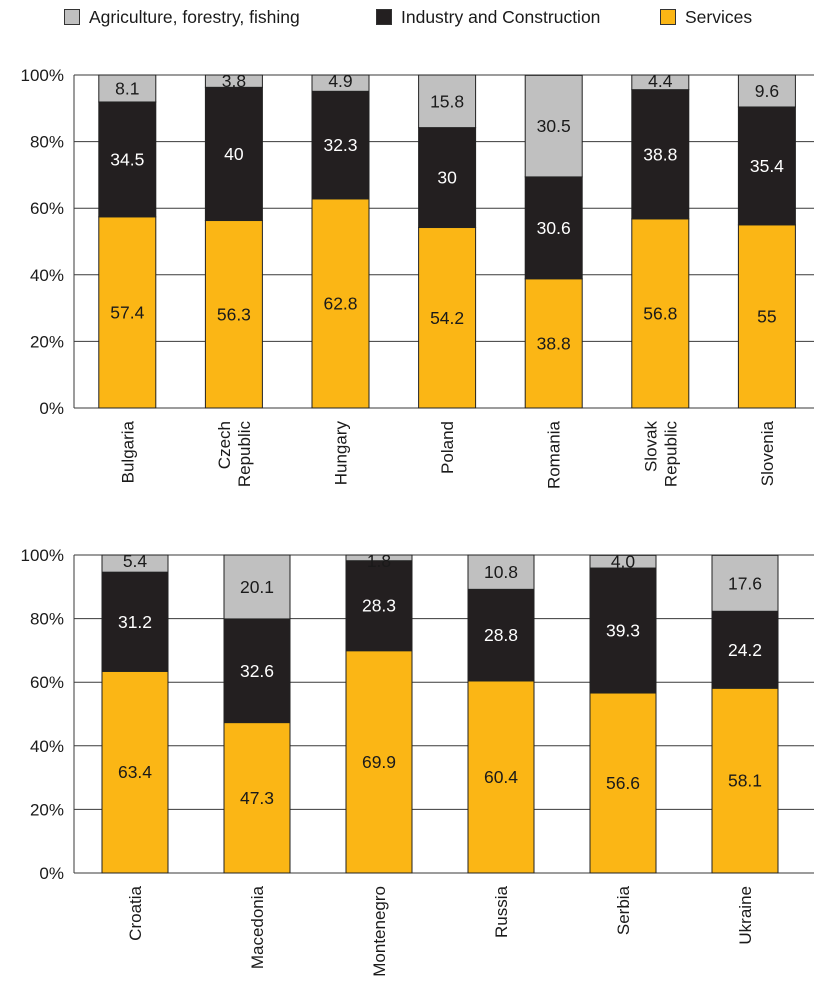 Image resolution: width=814 pixels, height=999 pixels. I want to click on data-label: 4.9, so click(340, 81).